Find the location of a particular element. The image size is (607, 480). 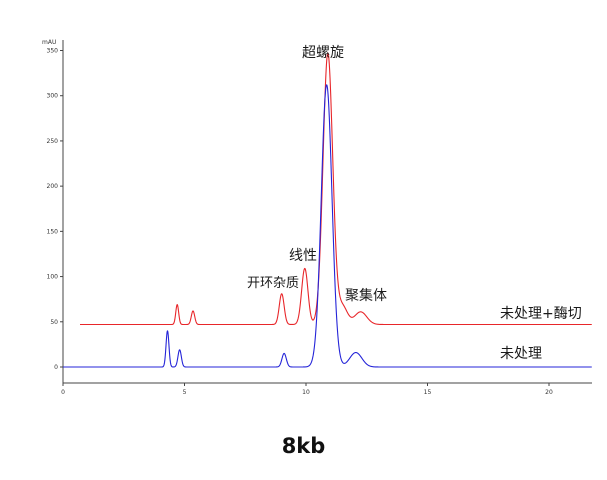

annotation-aggregate: 聚集体 is located at coordinates (366, 295).